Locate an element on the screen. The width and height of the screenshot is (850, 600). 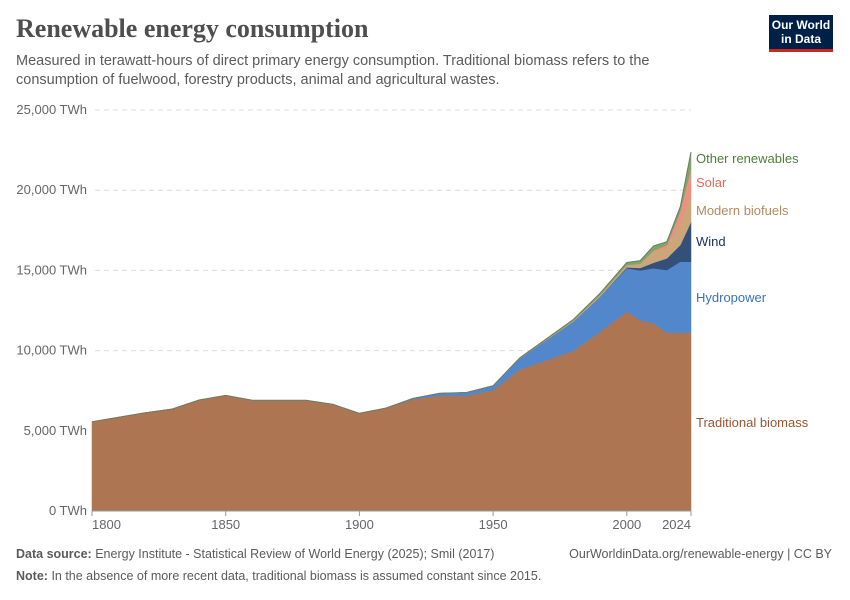
series-label: Solar is located at coordinates (711, 182).